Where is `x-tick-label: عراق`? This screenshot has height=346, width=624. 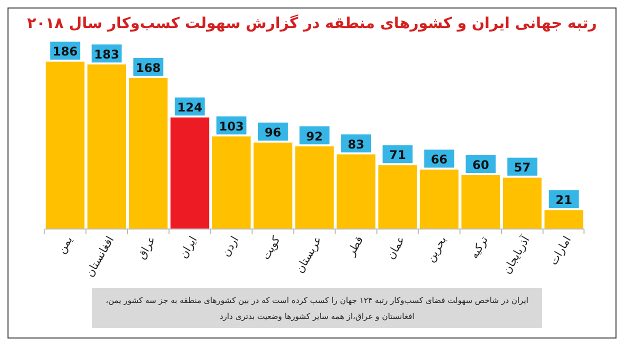 x-tick-label: عراق is located at coordinates (146, 248).